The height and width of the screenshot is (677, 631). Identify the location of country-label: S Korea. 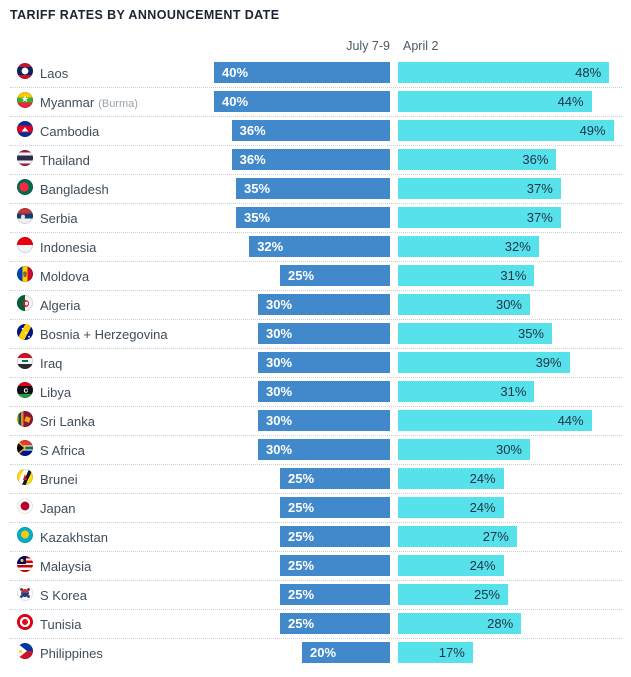
(63, 595).